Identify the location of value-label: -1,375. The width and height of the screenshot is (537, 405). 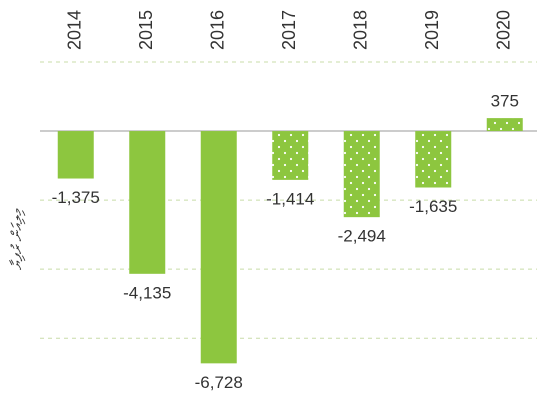
(76, 197).